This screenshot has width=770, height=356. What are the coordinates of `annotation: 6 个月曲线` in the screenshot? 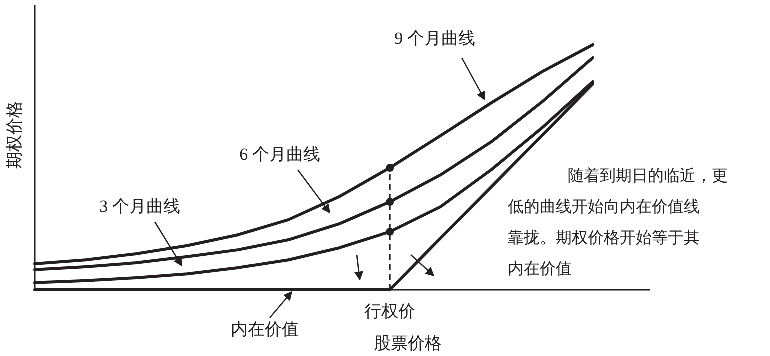 It's located at (280, 154).